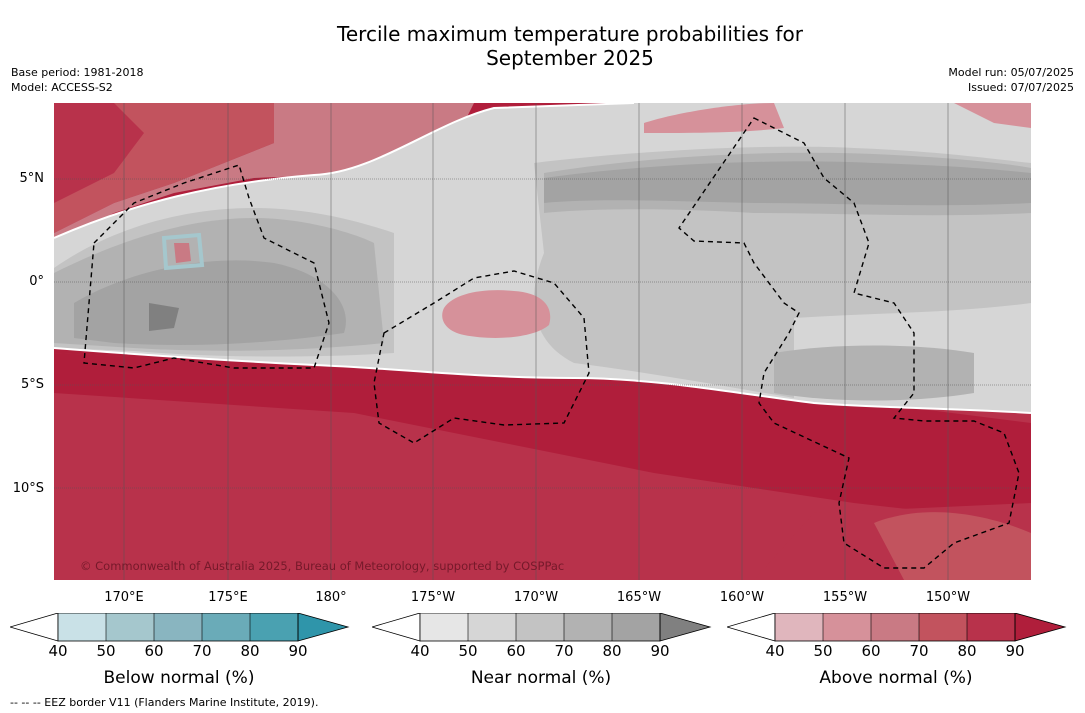  Describe the element at coordinates (542, 627) in the screenshot. I see `colorbar-near` at that location.